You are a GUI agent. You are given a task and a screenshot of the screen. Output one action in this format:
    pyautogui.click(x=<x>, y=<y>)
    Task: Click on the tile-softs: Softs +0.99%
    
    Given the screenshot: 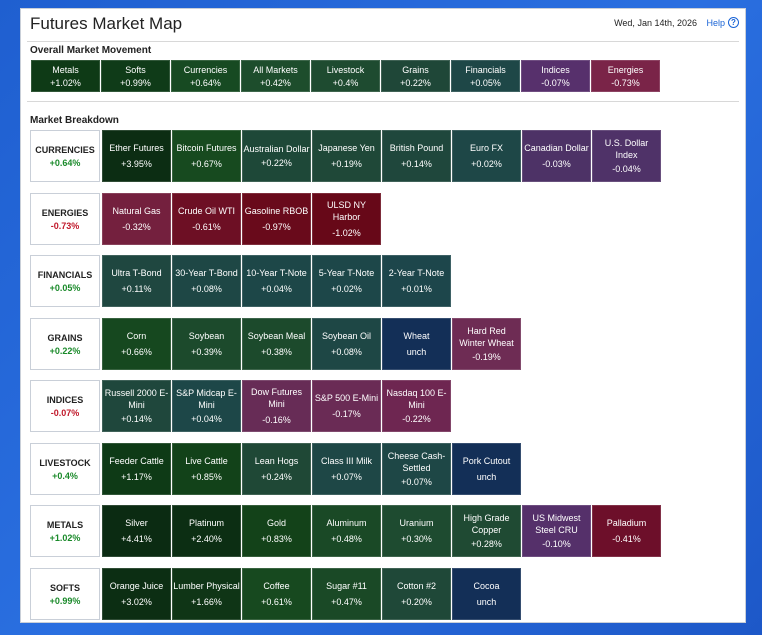 What is the action you would take?
    pyautogui.click(x=135, y=76)
    